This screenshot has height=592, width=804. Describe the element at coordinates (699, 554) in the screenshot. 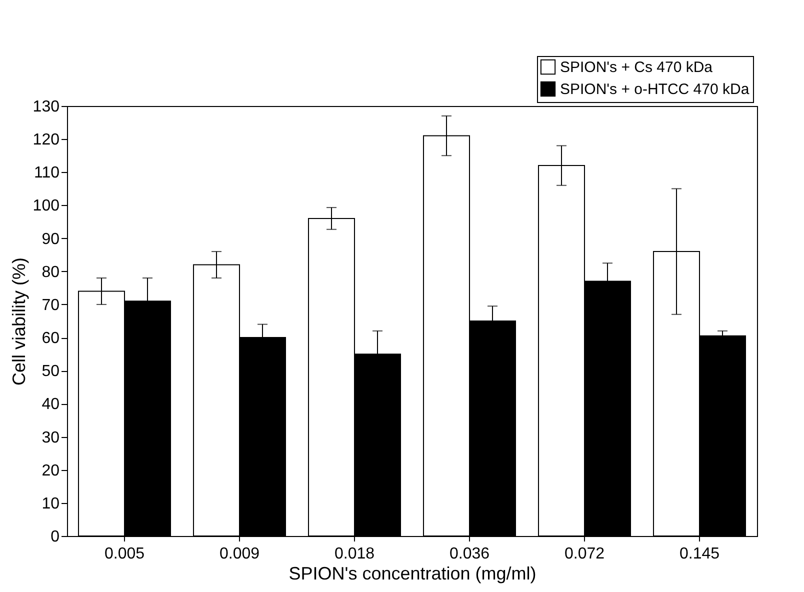

I see `x-tick-label: 0.145` at that location.